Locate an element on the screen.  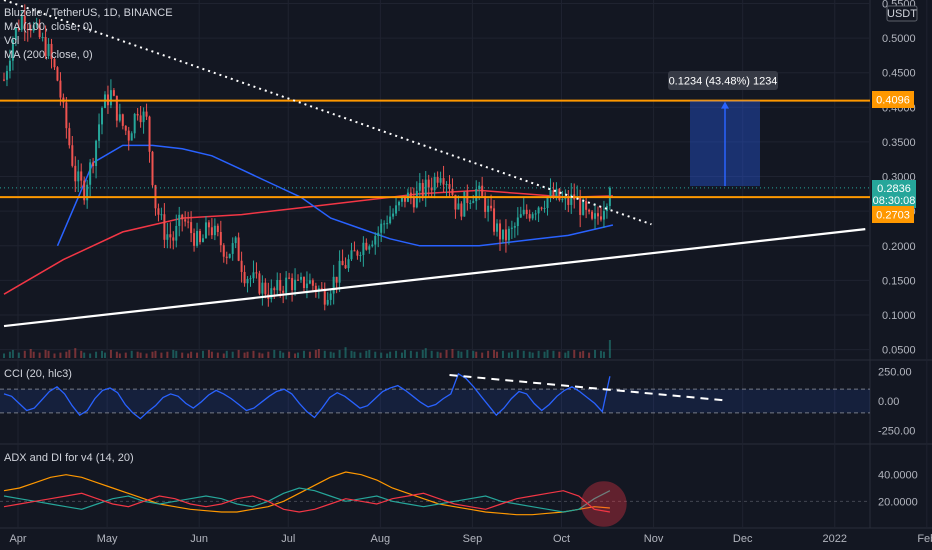
ma200-line is located at coordinates (308, 242).